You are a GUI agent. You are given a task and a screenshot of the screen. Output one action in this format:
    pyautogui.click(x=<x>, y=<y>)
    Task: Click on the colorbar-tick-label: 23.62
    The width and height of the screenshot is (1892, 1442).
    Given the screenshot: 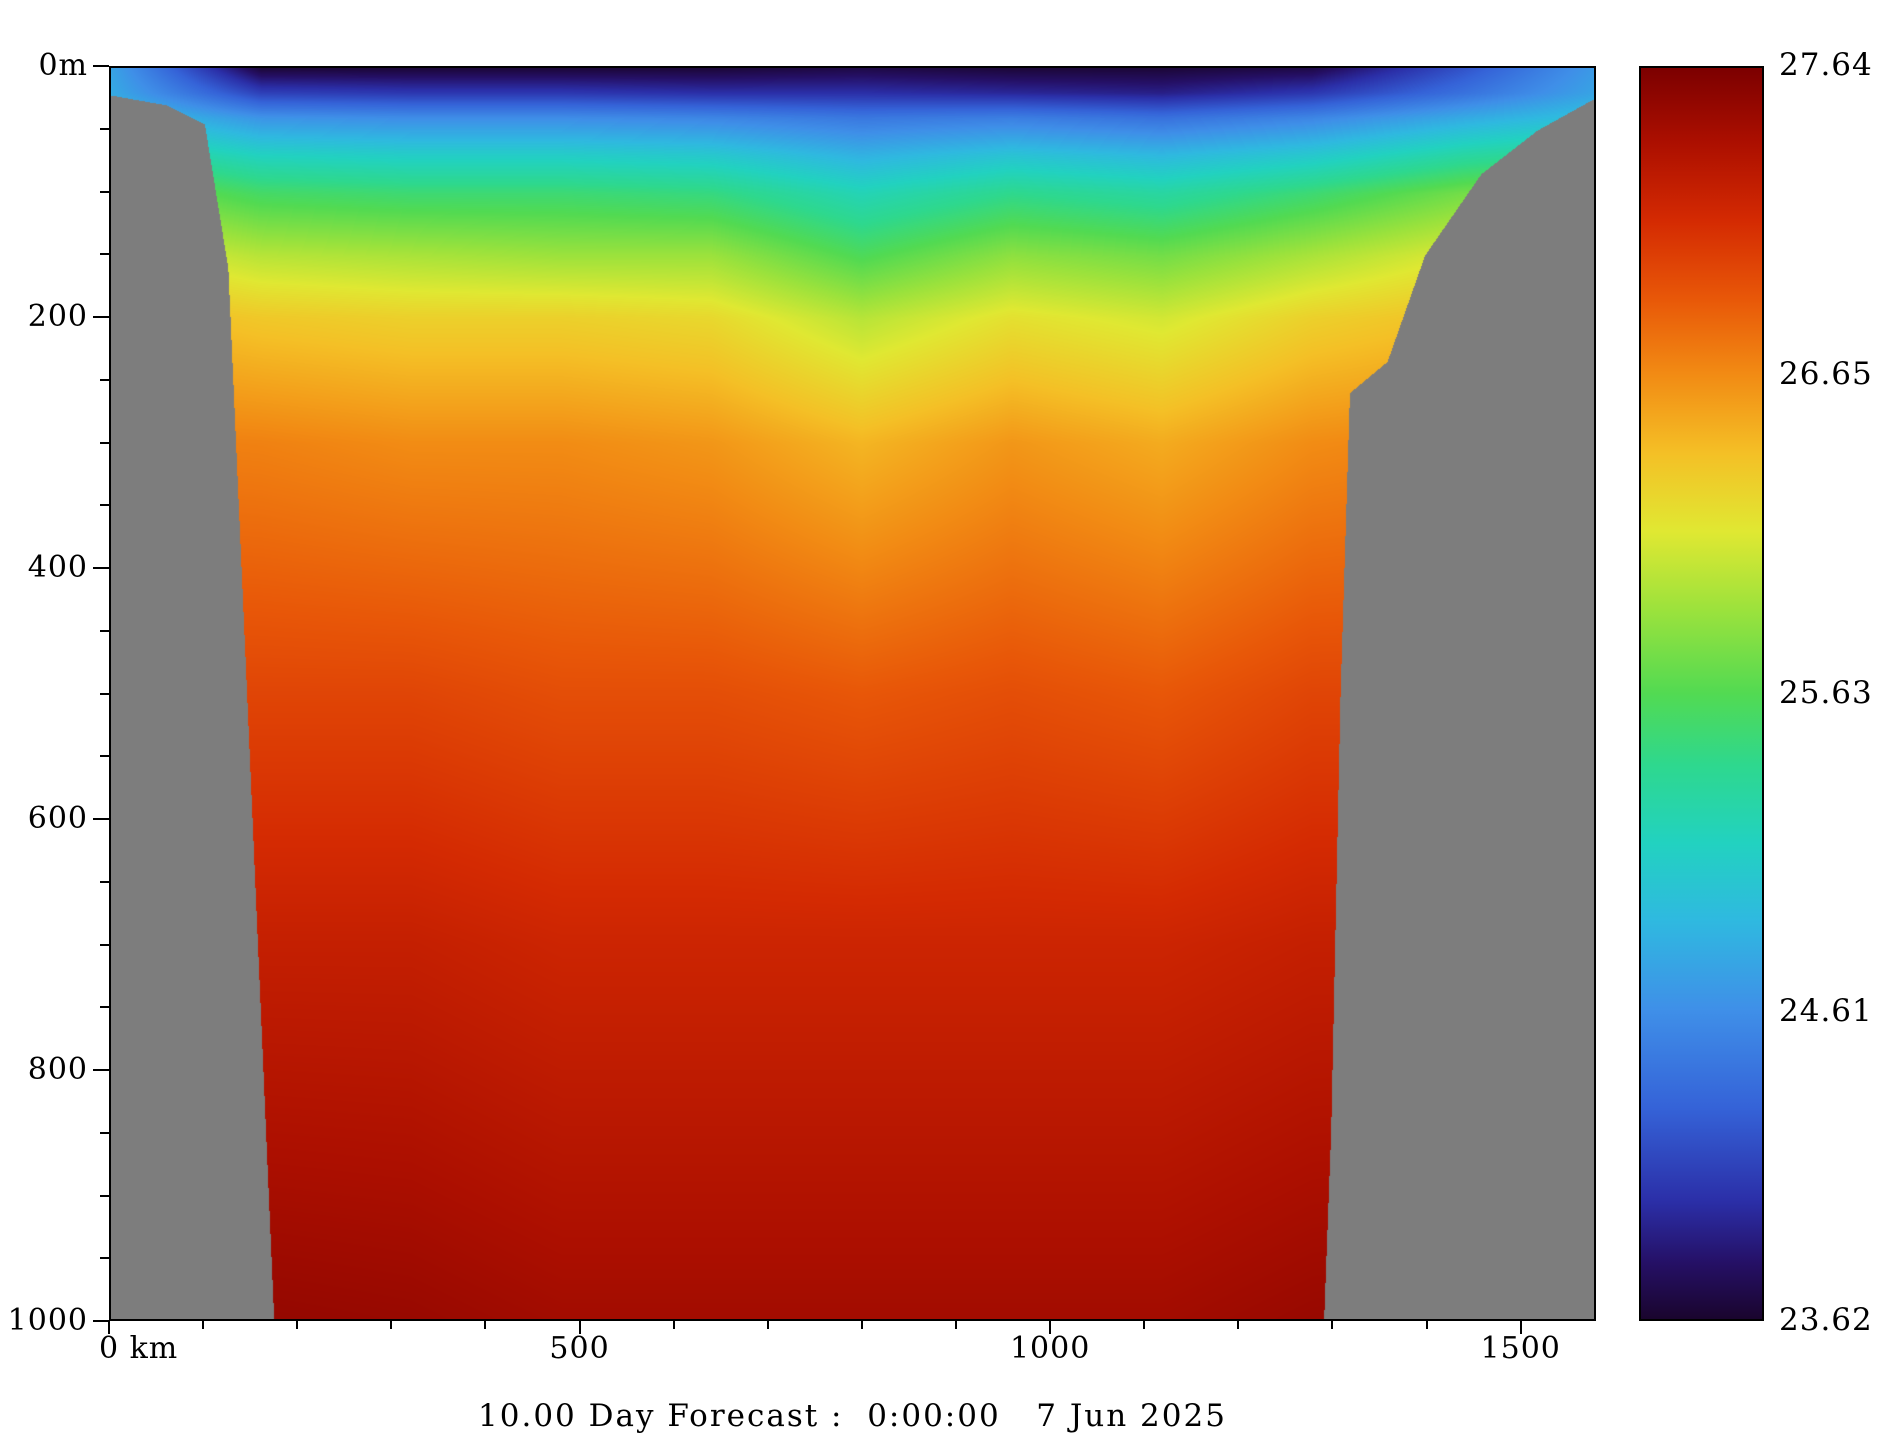 What is the action you would take?
    pyautogui.click(x=1826, y=1320)
    